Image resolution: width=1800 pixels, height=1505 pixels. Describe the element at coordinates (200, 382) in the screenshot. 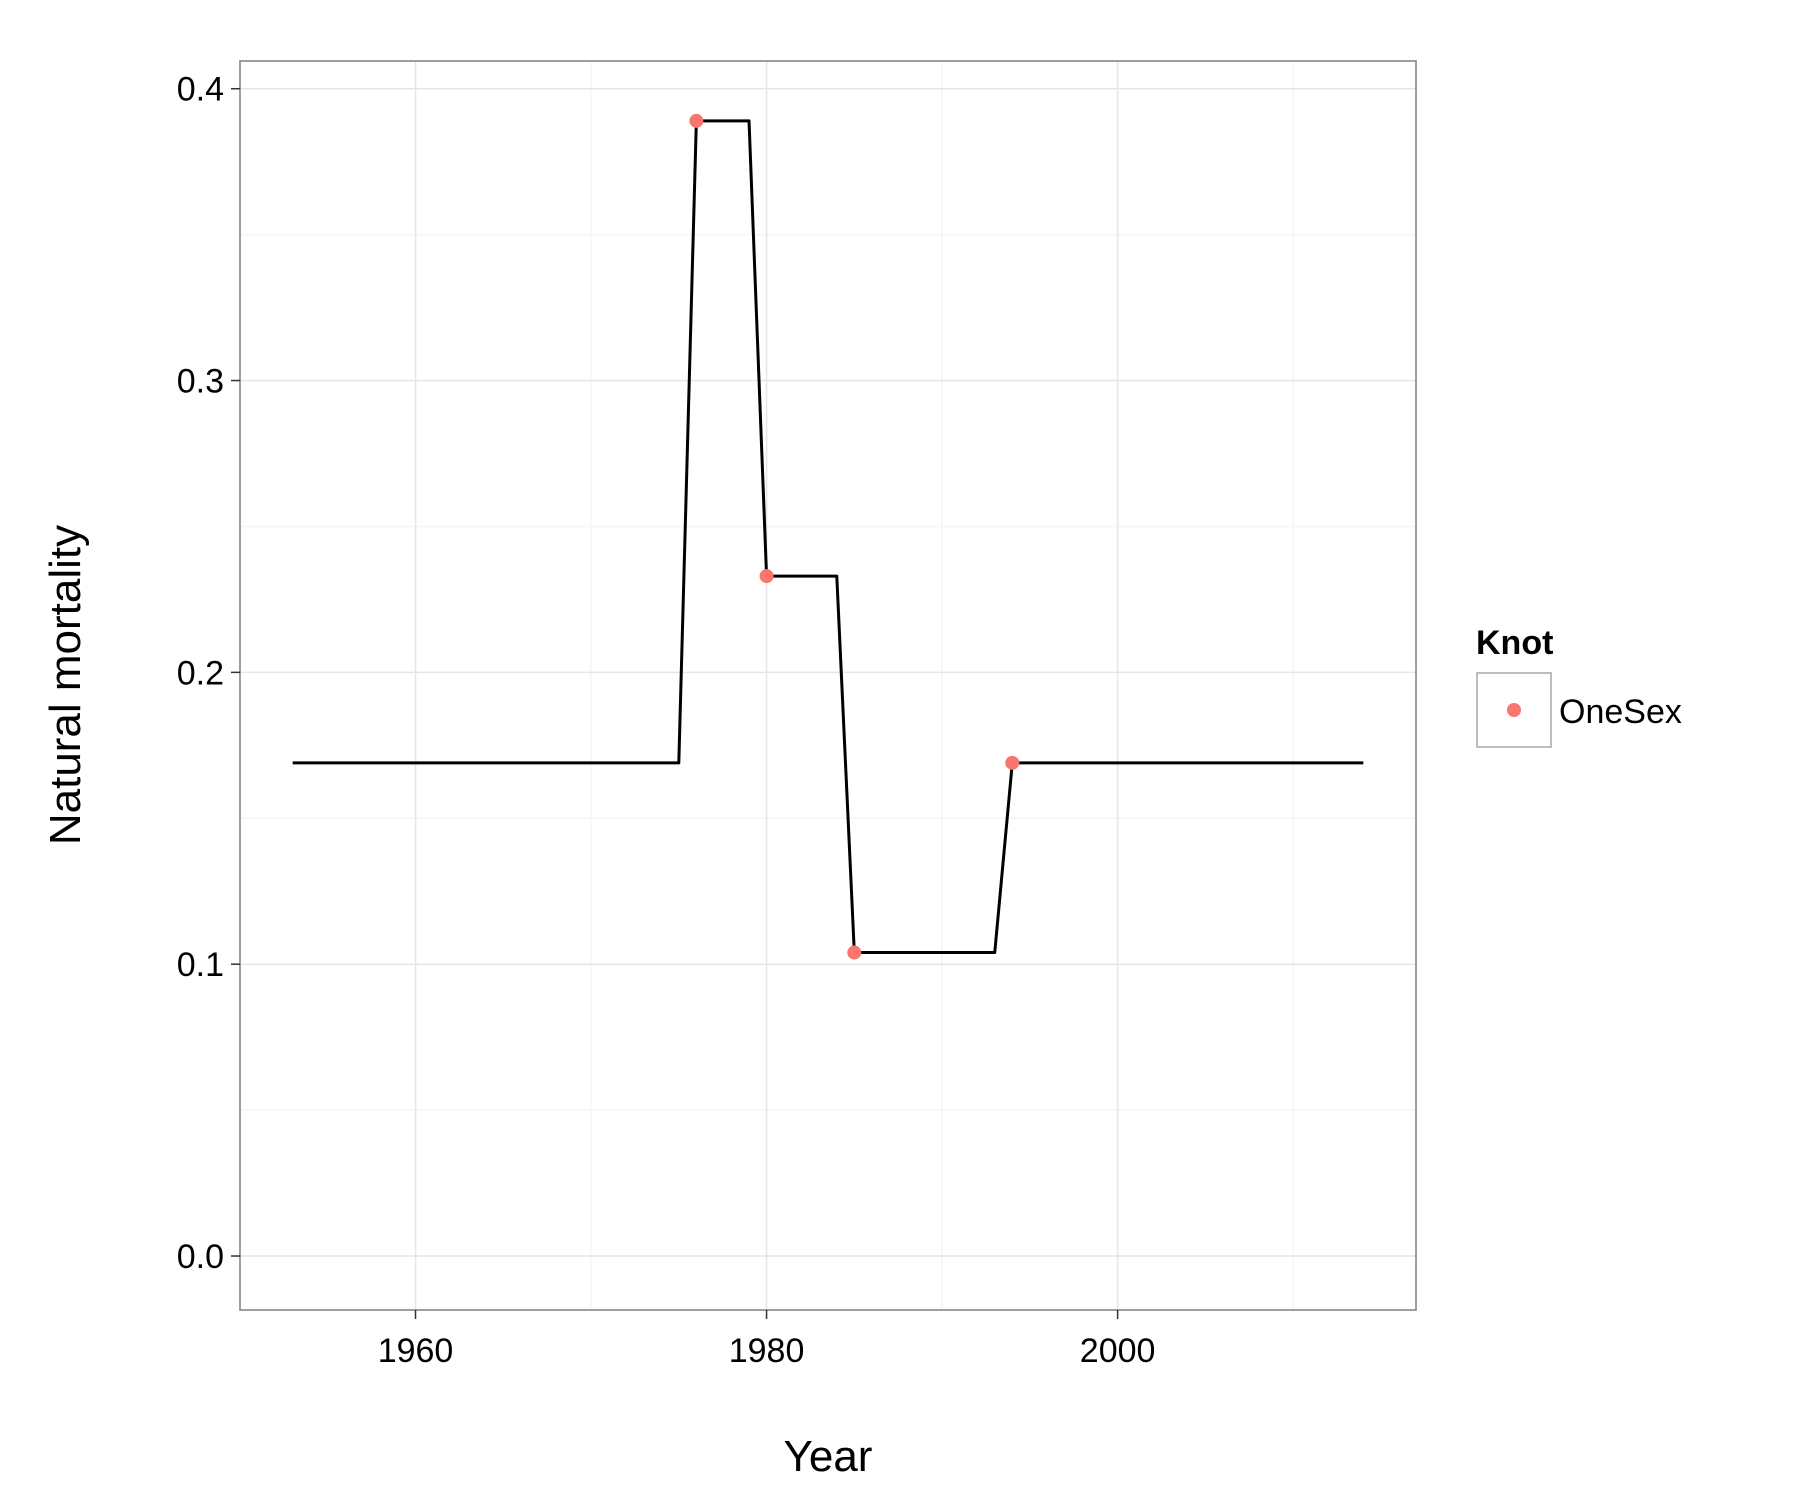

I see `y-tick-label: 0.3` at that location.